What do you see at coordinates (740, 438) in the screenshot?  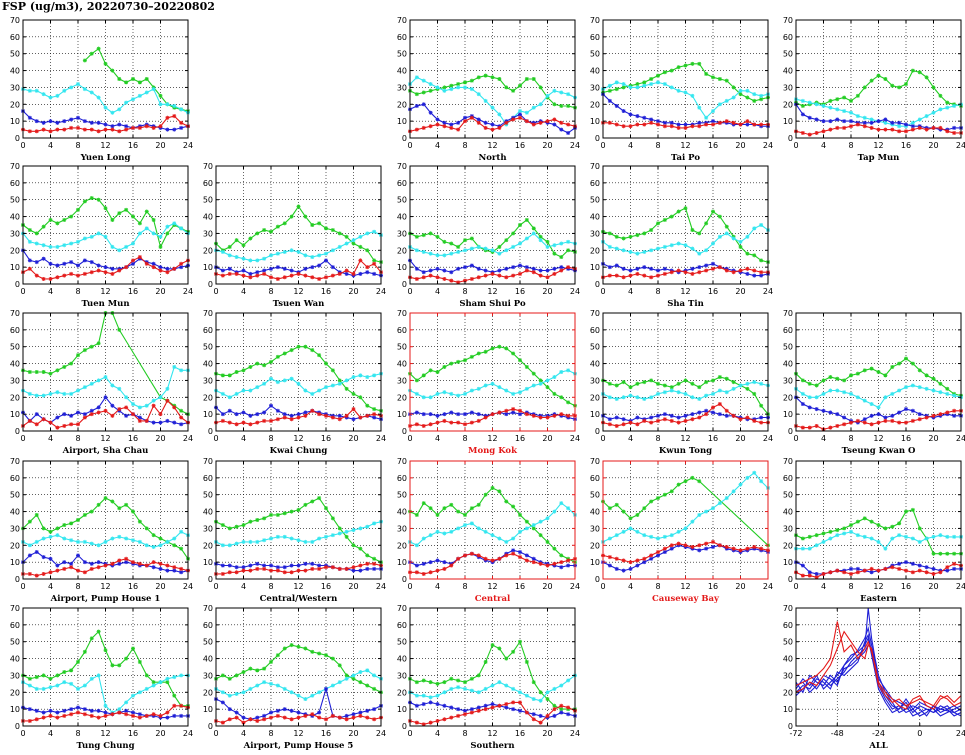 I see `x-tick-label: 20` at bounding box center [740, 438].